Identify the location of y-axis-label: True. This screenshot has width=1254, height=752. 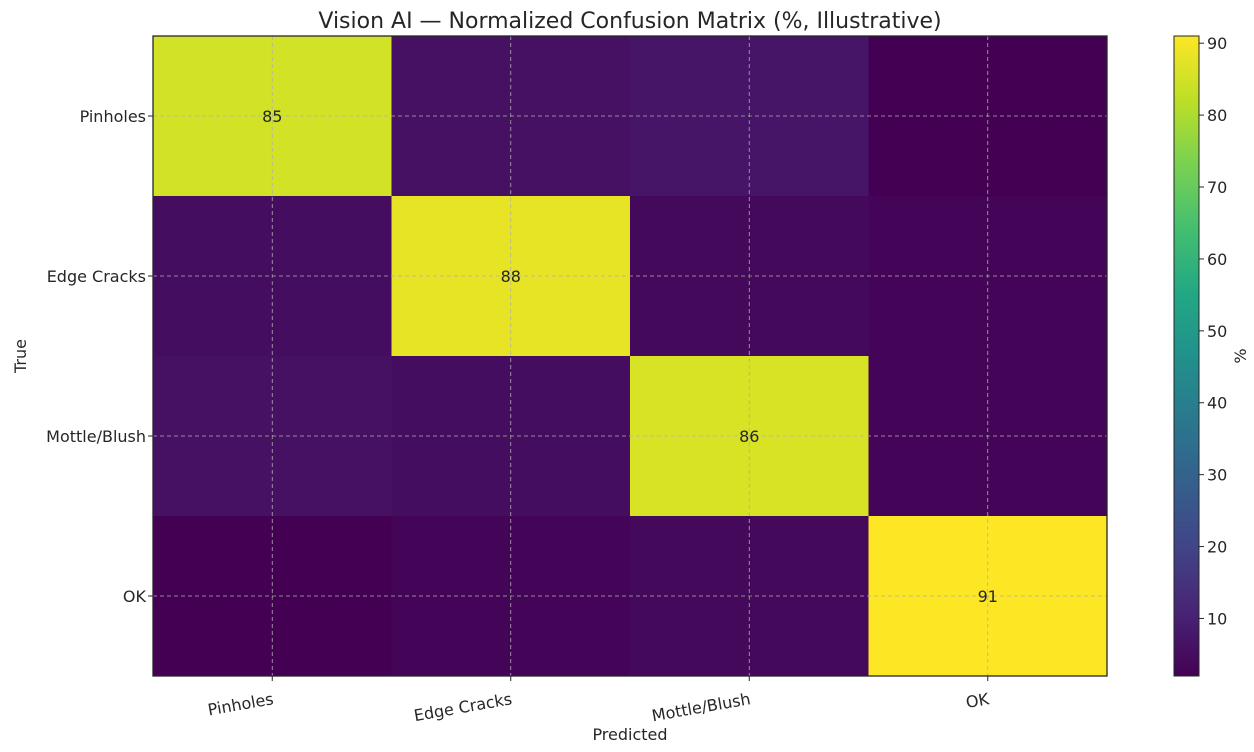
(20, 356).